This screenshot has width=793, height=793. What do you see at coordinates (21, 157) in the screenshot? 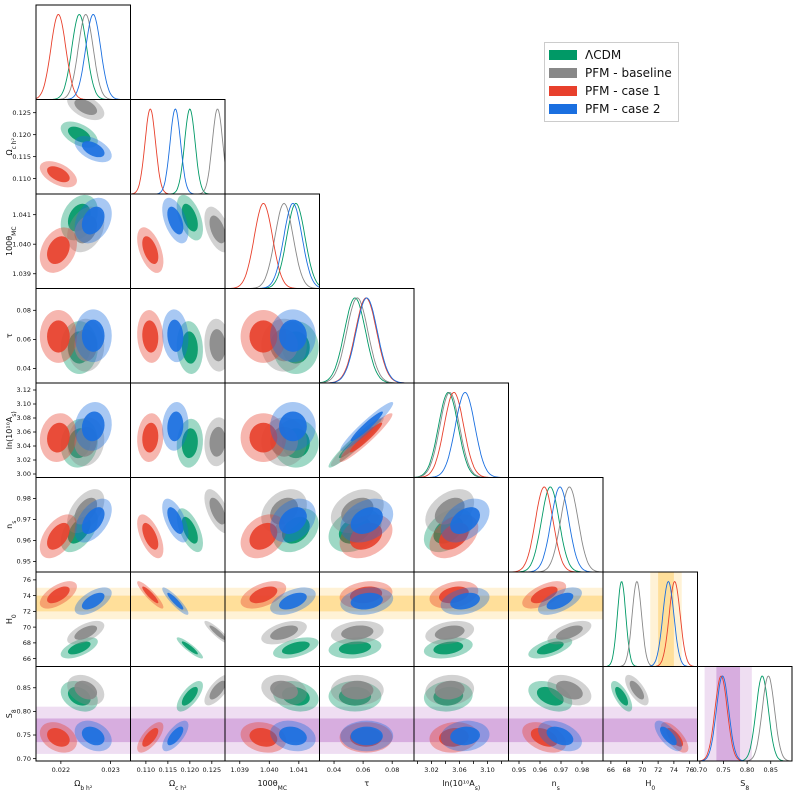
I see `y-tick-label: 0.115` at bounding box center [21, 157].